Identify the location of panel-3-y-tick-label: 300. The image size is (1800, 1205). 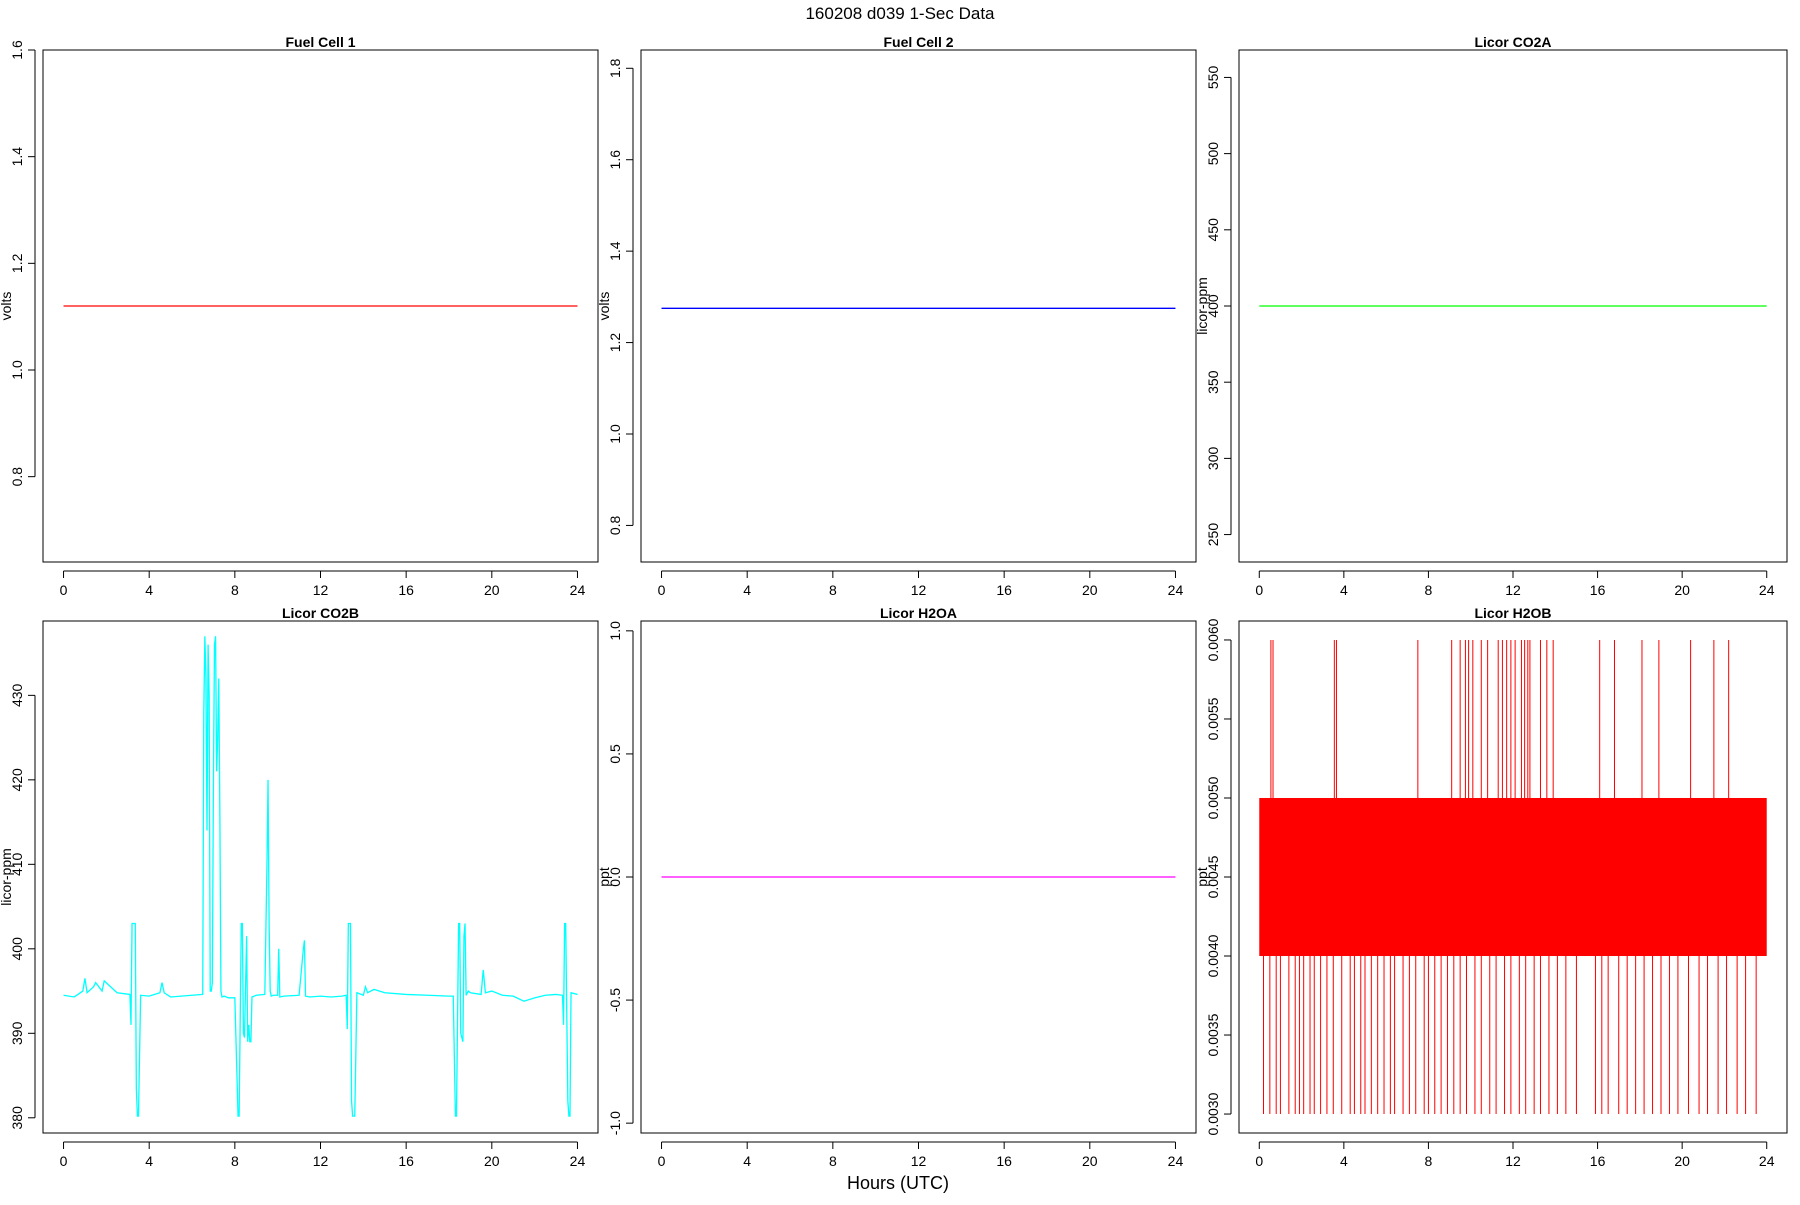
(1213, 458).